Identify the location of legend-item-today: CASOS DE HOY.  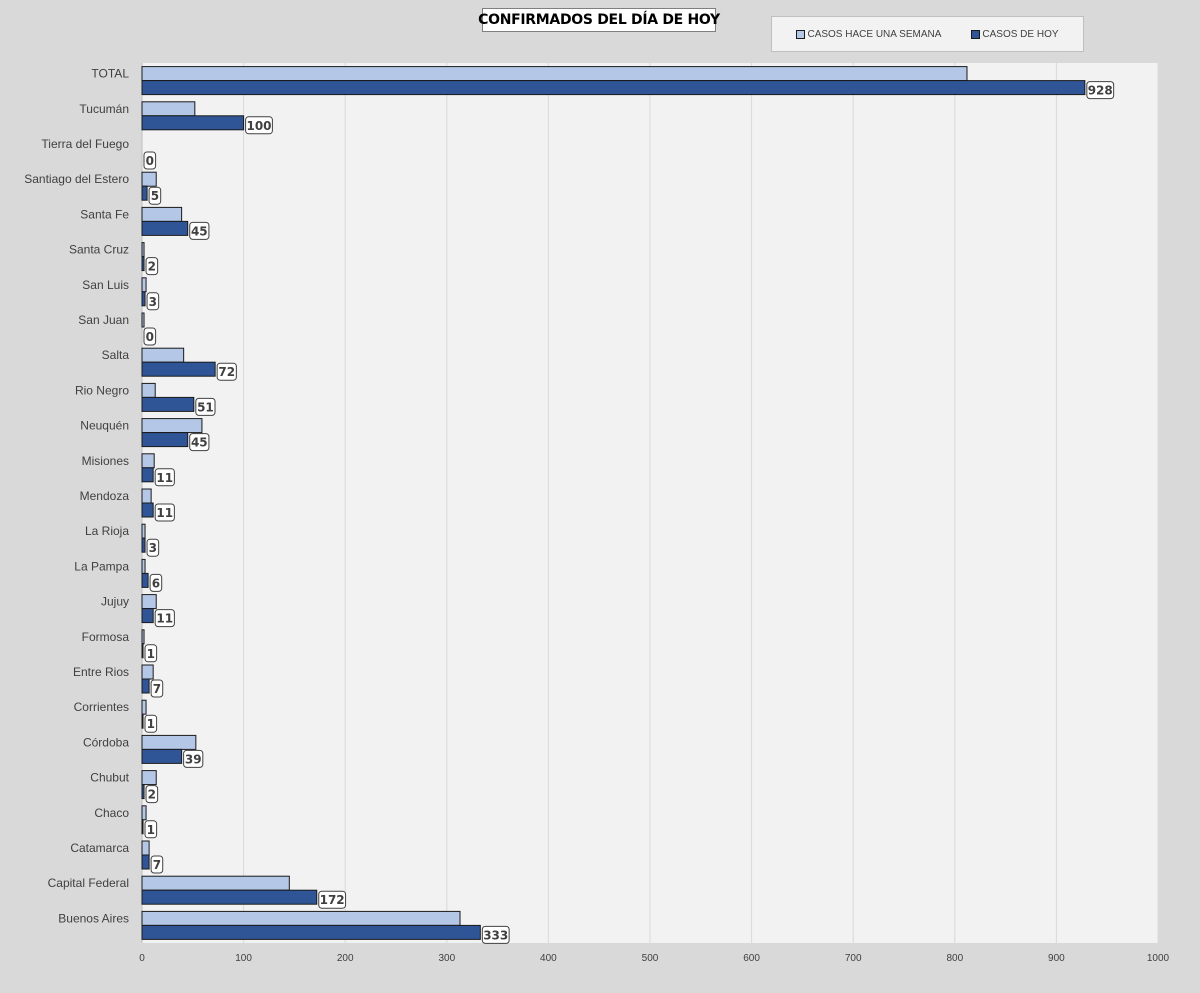
(1015, 34).